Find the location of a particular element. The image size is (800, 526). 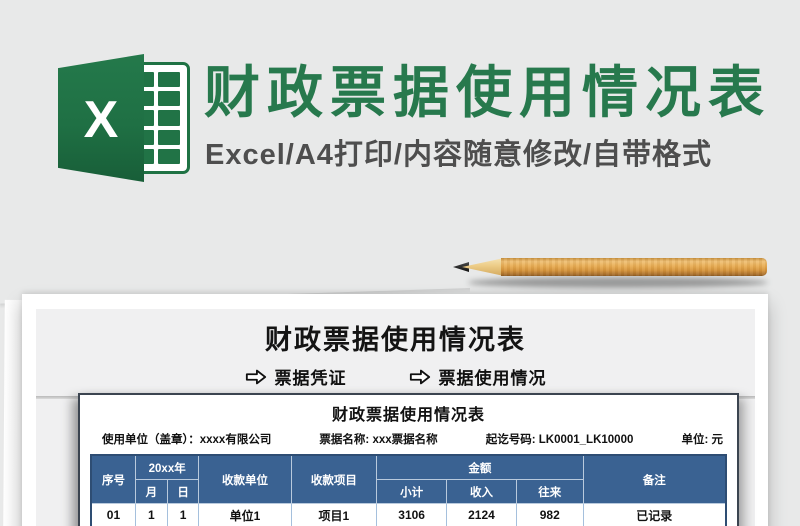

col-header-remark: 备注 is located at coordinates (654, 479).